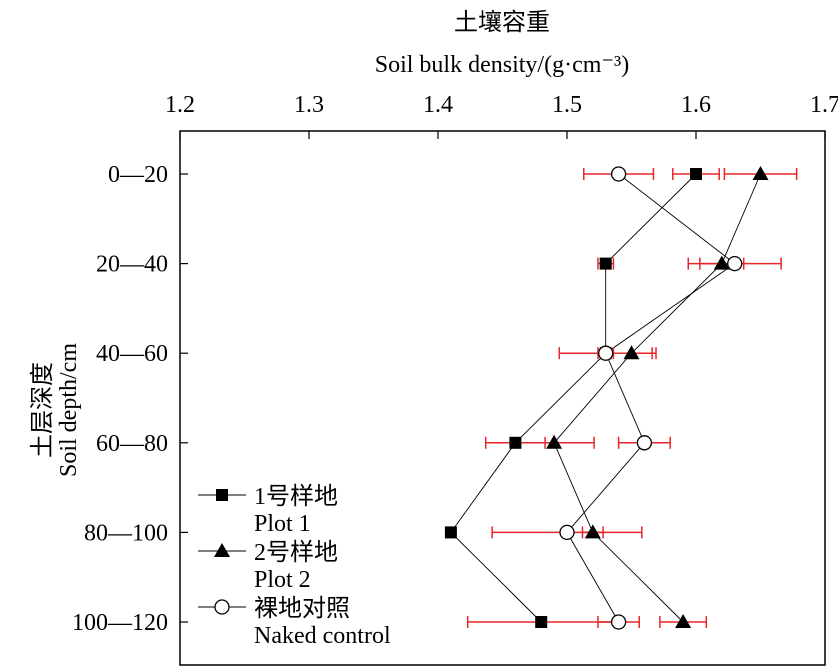 This screenshot has width=838, height=669. Describe the element at coordinates (322, 636) in the screenshot. I see `legend-label-en: Naked control` at that location.